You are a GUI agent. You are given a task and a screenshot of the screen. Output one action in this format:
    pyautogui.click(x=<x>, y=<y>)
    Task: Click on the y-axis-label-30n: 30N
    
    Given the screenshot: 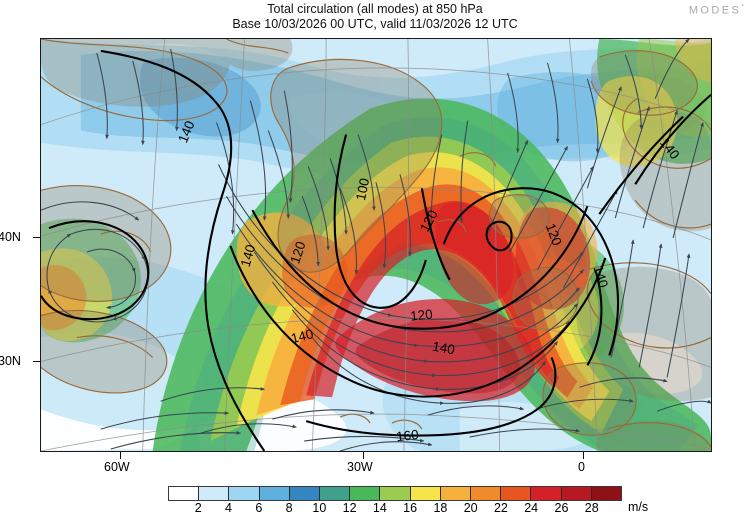 What is the action you would take?
    pyautogui.click(x=10, y=361)
    